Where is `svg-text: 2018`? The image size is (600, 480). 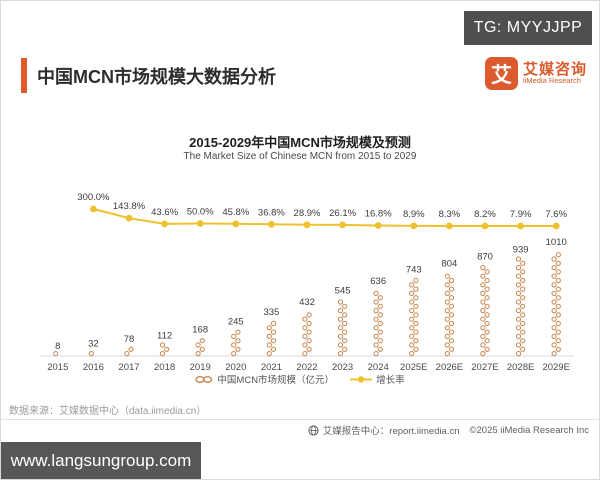 svg-text: 2018 is located at coordinates (164, 367).